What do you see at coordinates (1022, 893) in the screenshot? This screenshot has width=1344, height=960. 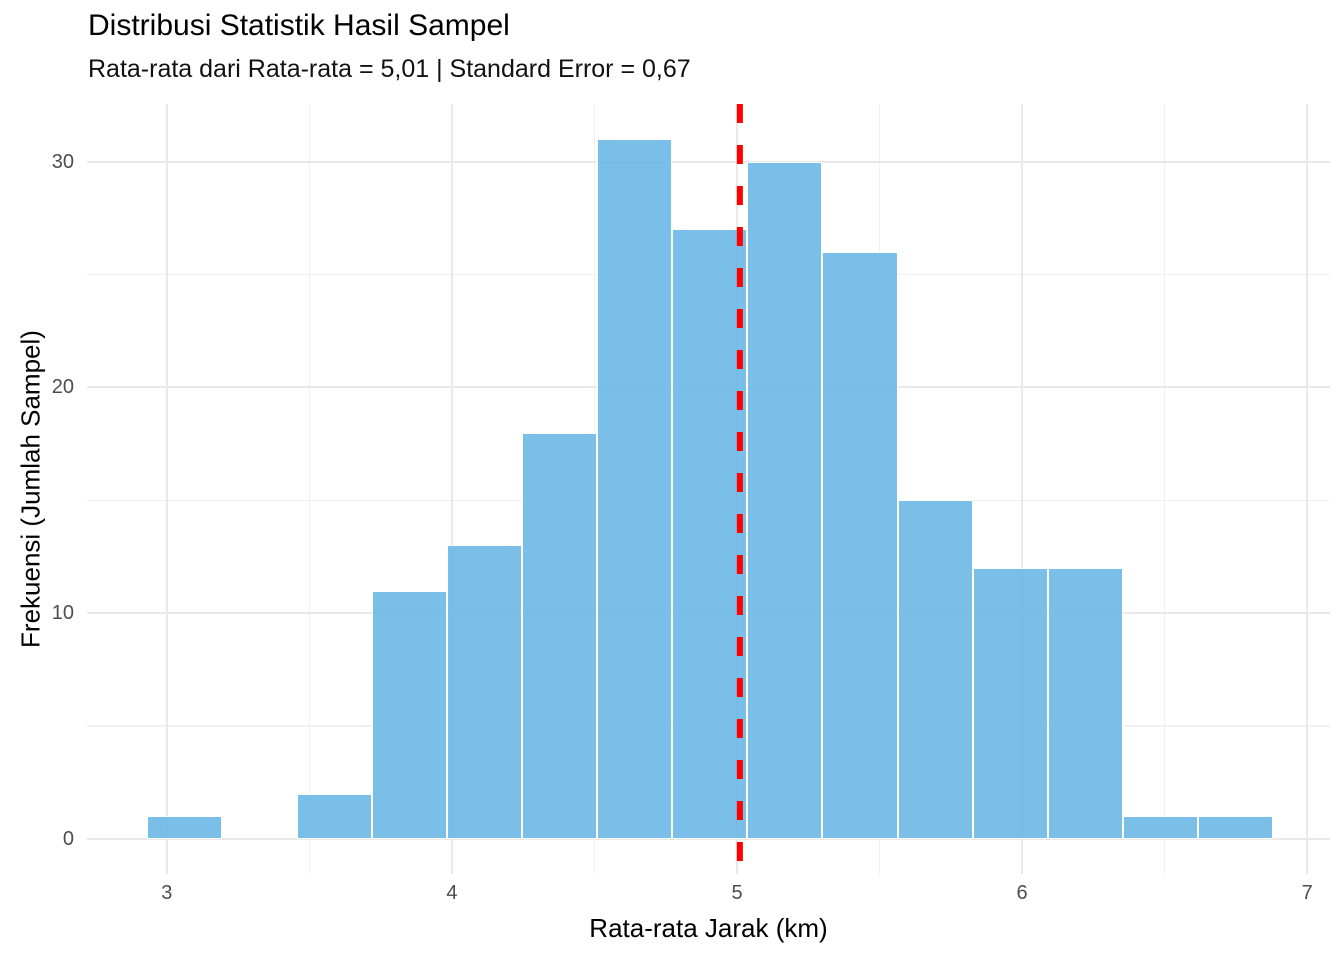 I see `x-tick-label: 6` at bounding box center [1022, 893].